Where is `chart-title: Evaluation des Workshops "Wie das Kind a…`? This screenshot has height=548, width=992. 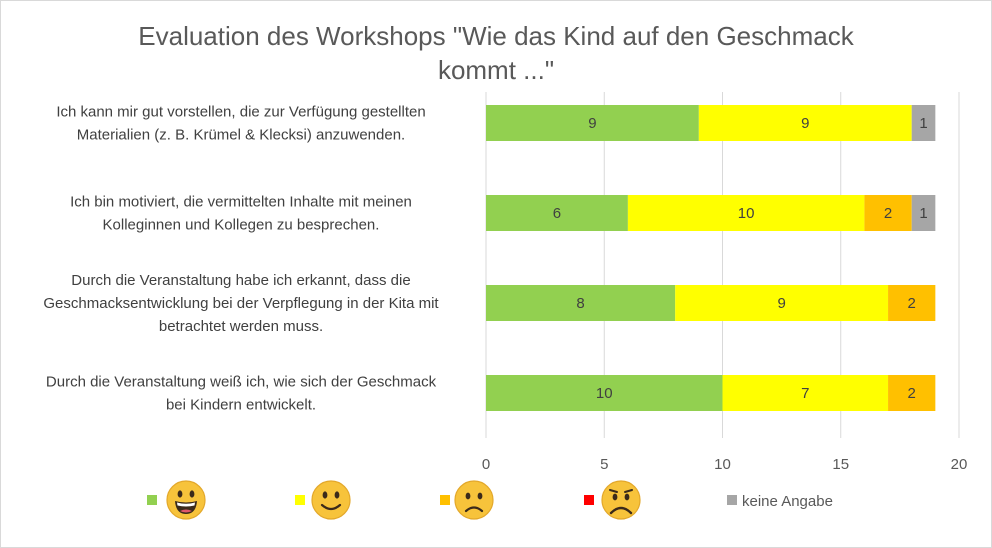
chart-title: Evaluation des Workshops "Wie das Kind a… is located at coordinates (496, 53).